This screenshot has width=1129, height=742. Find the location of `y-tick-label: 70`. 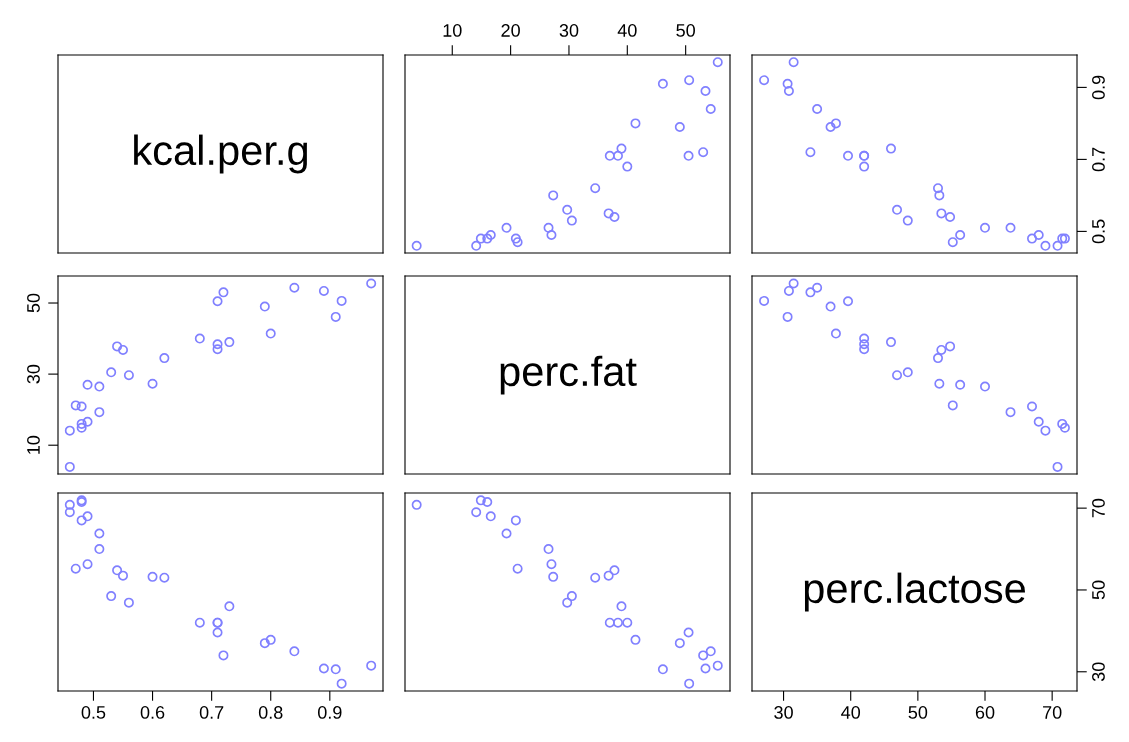

y-tick-label: 70 is located at coordinates (1098, 508).